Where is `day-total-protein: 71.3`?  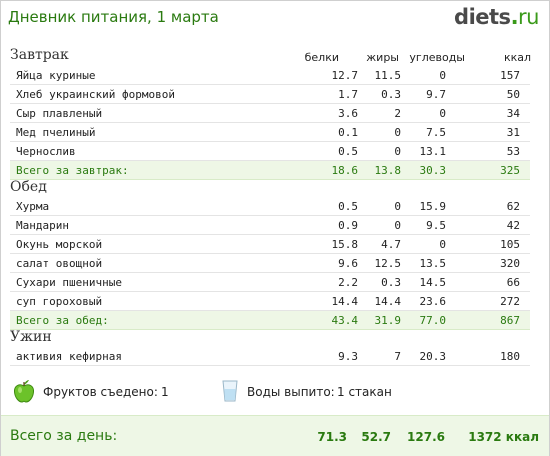 day-total-protein: 71.3 is located at coordinates (332, 437).